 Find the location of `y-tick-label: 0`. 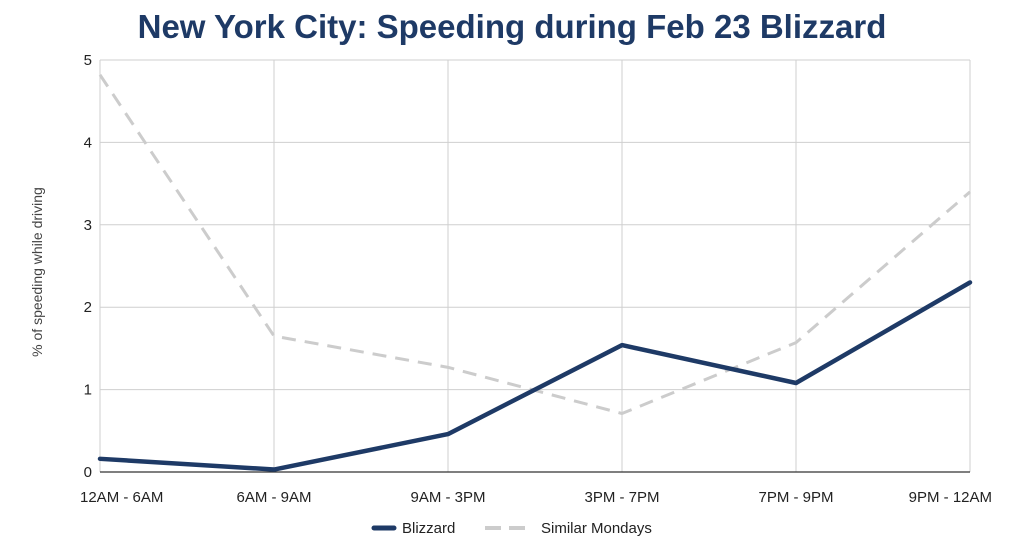

y-tick-label: 0 is located at coordinates (88, 472).